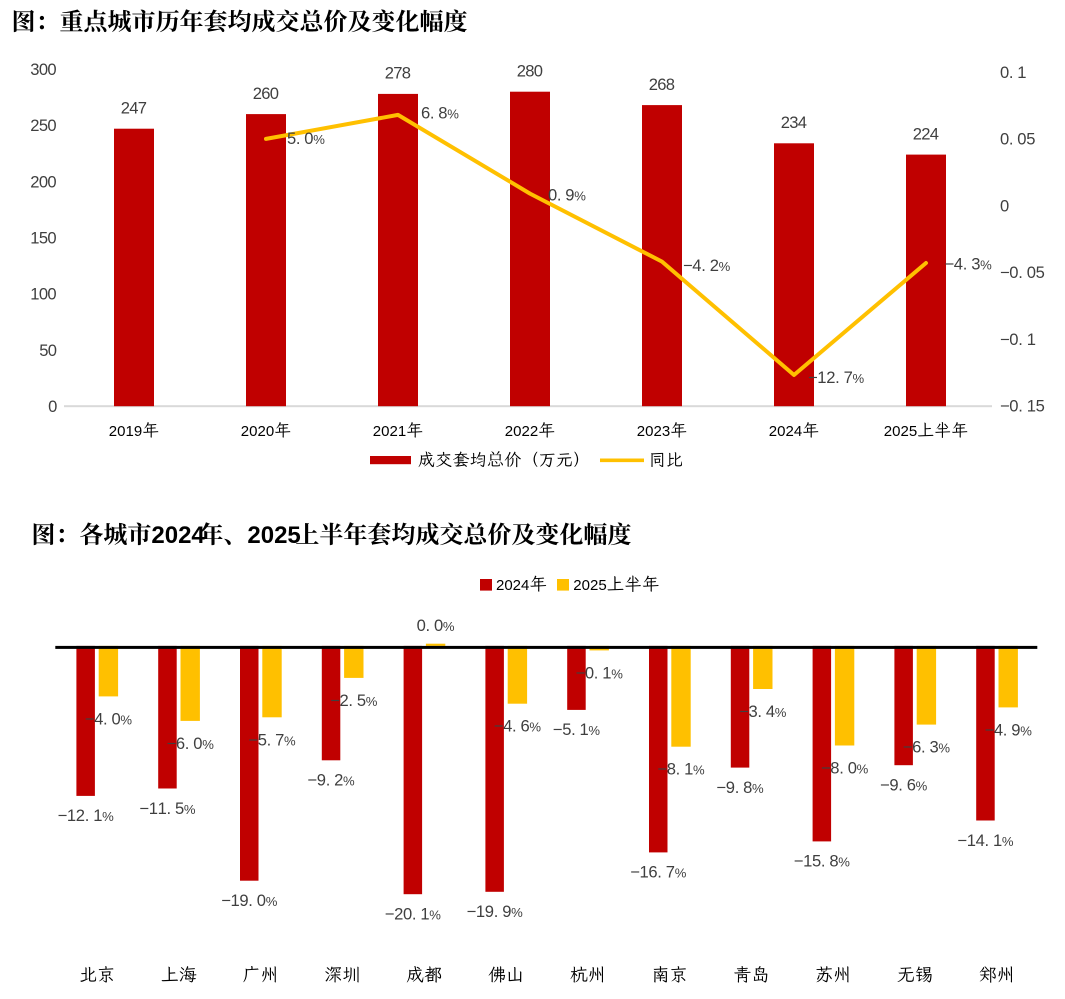 The height and width of the screenshot is (999, 1065). What do you see at coordinates (43, 181) in the screenshot?
I see `svg-text: 200` at bounding box center [43, 181].